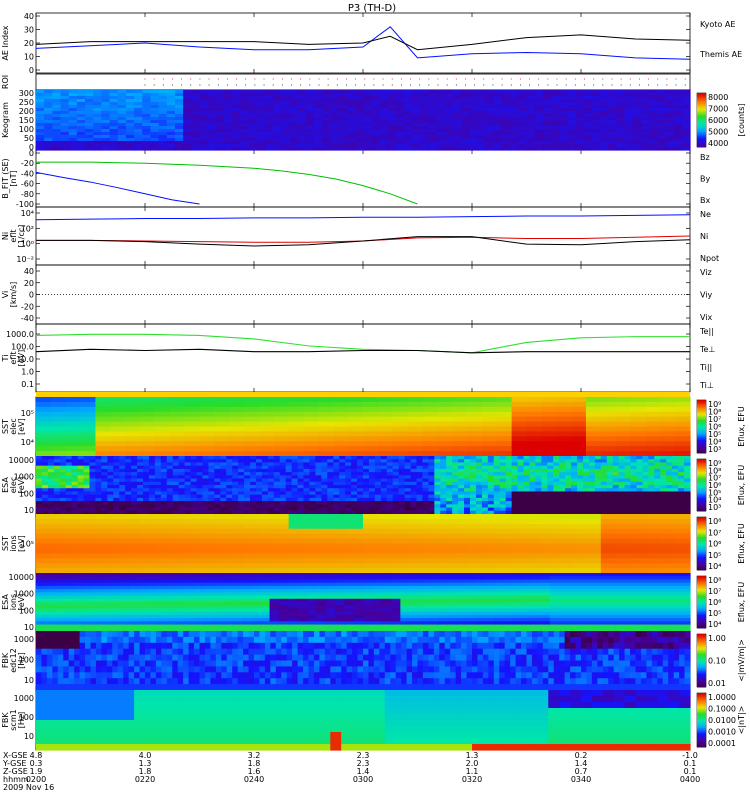 The image size is (750, 800). What do you see at coordinates (701, 141) in the screenshot?
I see `keogram-colorbar-cell` at bounding box center [701, 141].